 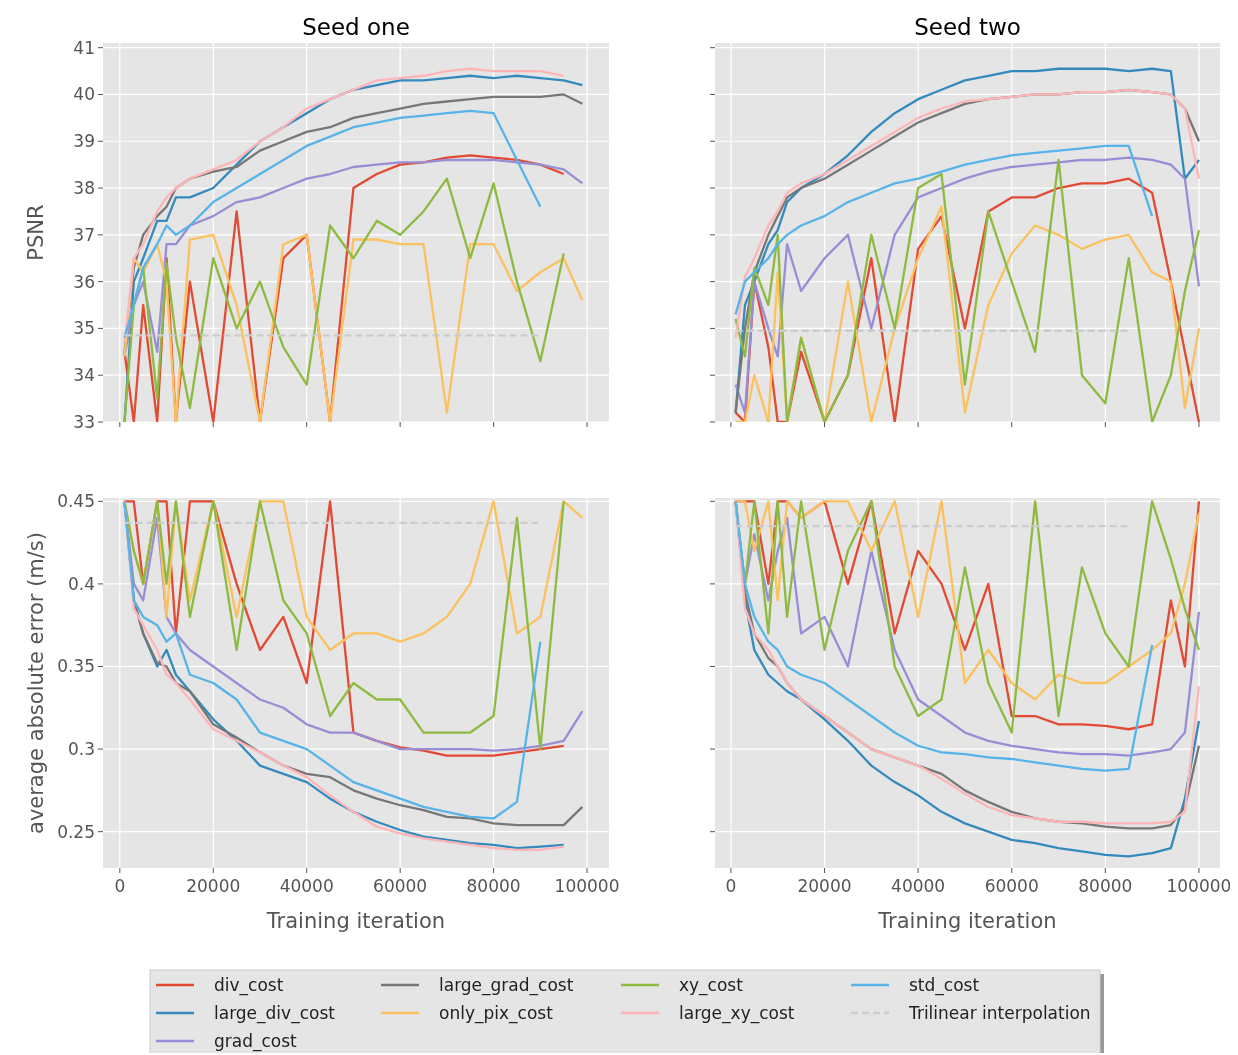 What do you see at coordinates (81, 583) in the screenshot?
I see `y-tick-label: 0.4` at bounding box center [81, 583].